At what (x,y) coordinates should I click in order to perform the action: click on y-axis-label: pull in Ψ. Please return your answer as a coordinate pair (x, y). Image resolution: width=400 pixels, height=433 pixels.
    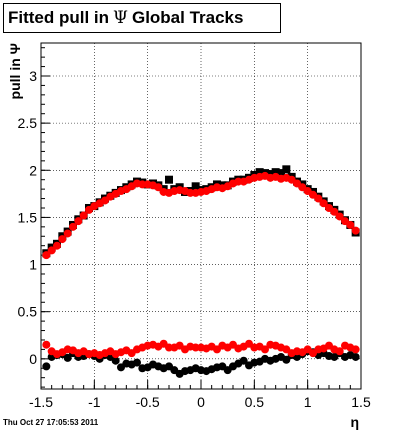
    Looking at the image, I should click on (15, 71).